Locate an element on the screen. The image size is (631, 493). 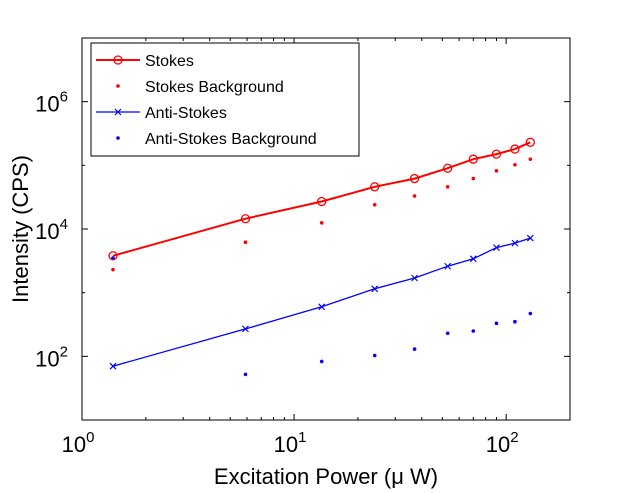
legend-box is located at coordinates (225, 99).